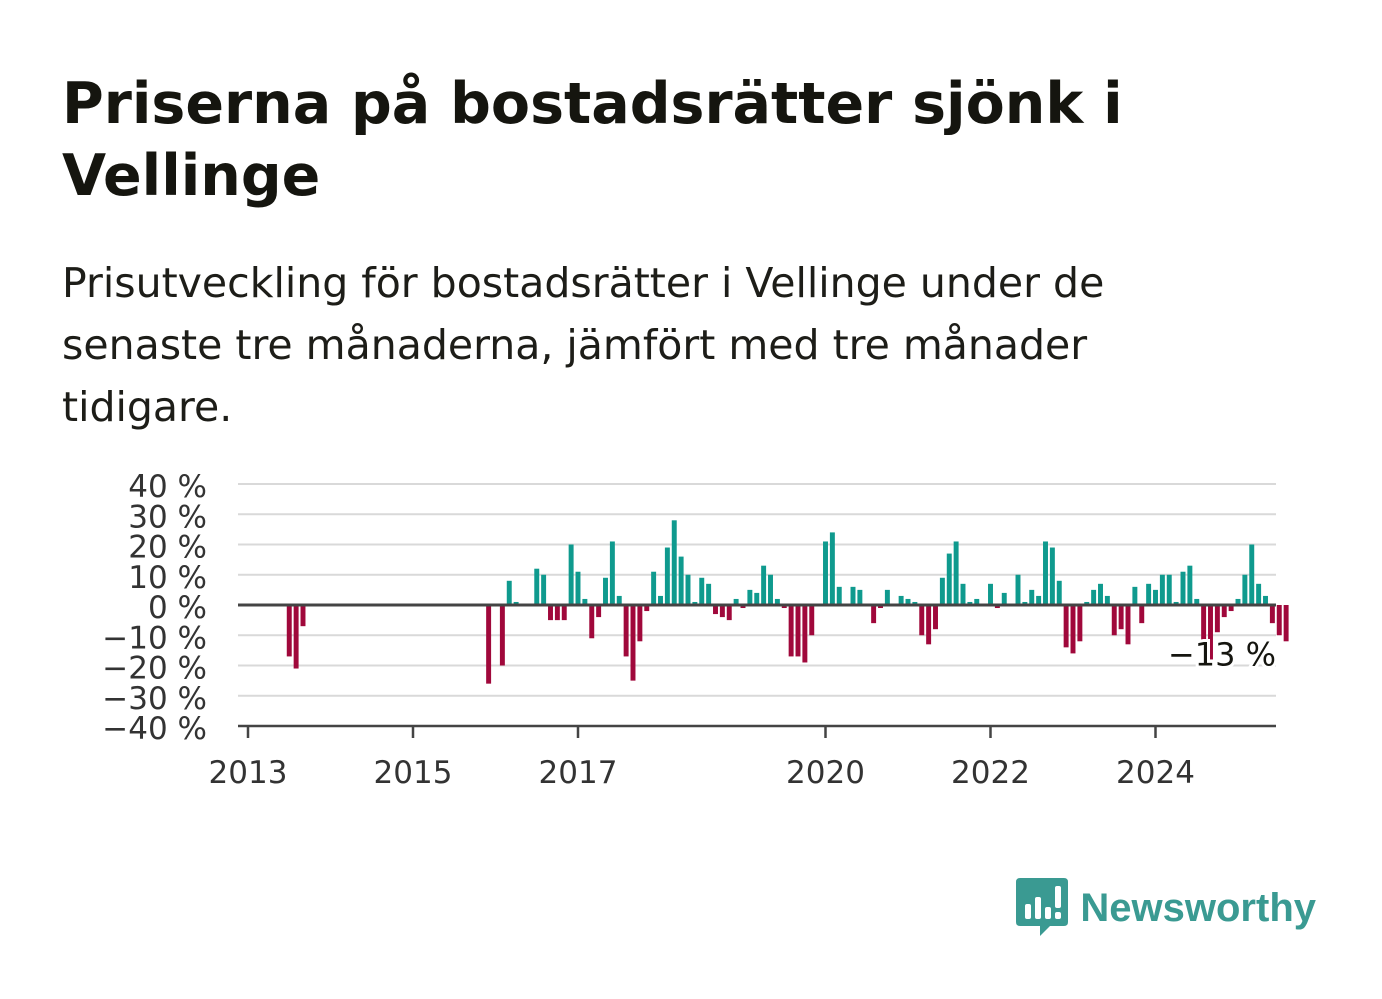 The width and height of the screenshot is (1382, 999). Describe the element at coordinates (167, 548) in the screenshot. I see `y-tick-label: 20 %` at that location.